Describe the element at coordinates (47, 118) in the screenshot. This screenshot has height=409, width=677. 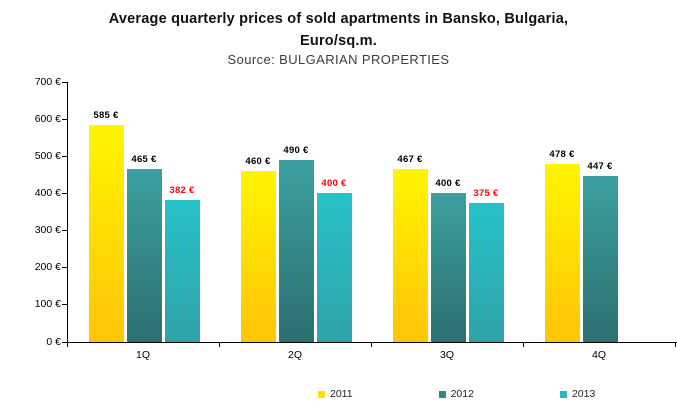
I see `y-axis-label: 600 €` at that location.